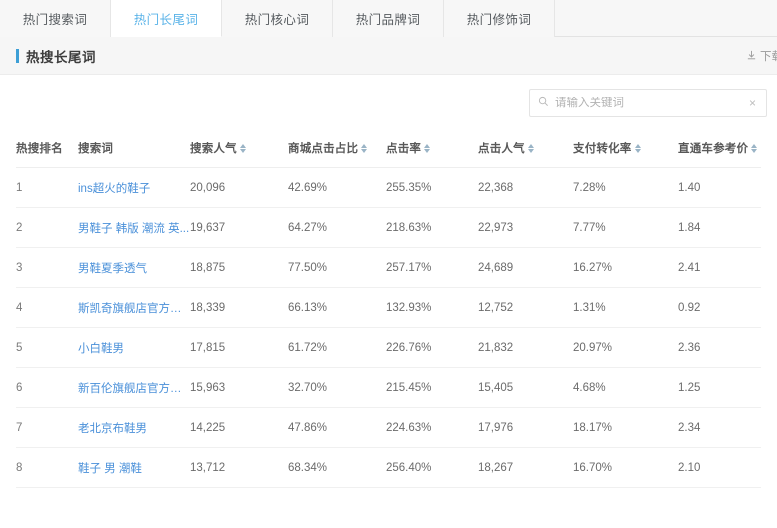 The width and height of the screenshot is (777, 528). What do you see at coordinates (47, 307) in the screenshot?
I see `cell-rank: 4` at bounding box center [47, 307].